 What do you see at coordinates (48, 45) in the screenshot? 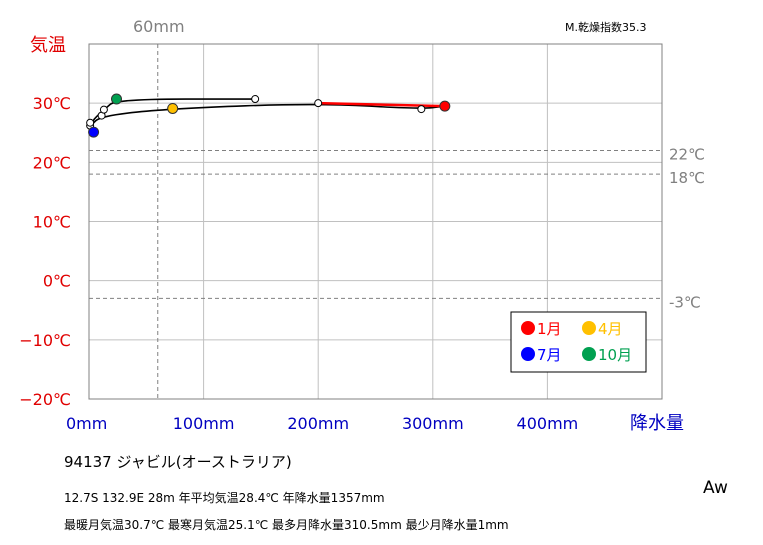
I see `y-axis-title: 気温` at bounding box center [48, 45].